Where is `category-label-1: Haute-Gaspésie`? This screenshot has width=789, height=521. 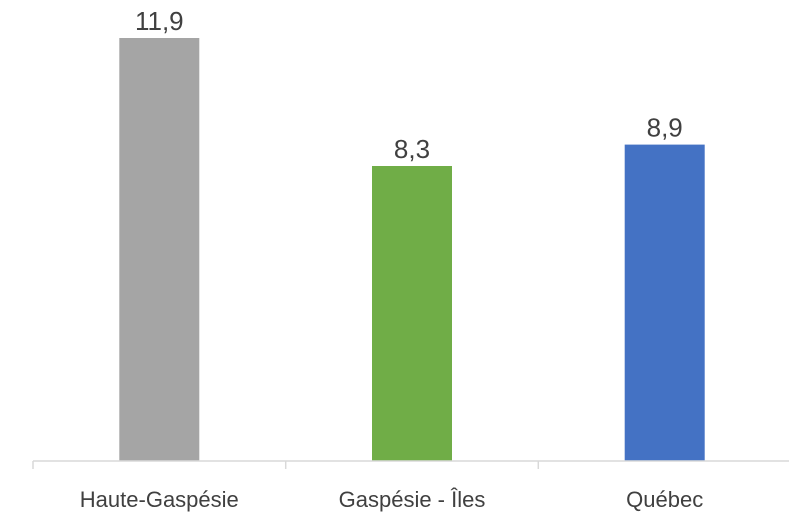
category-label-1: Haute-Gaspésie is located at coordinates (159, 499).